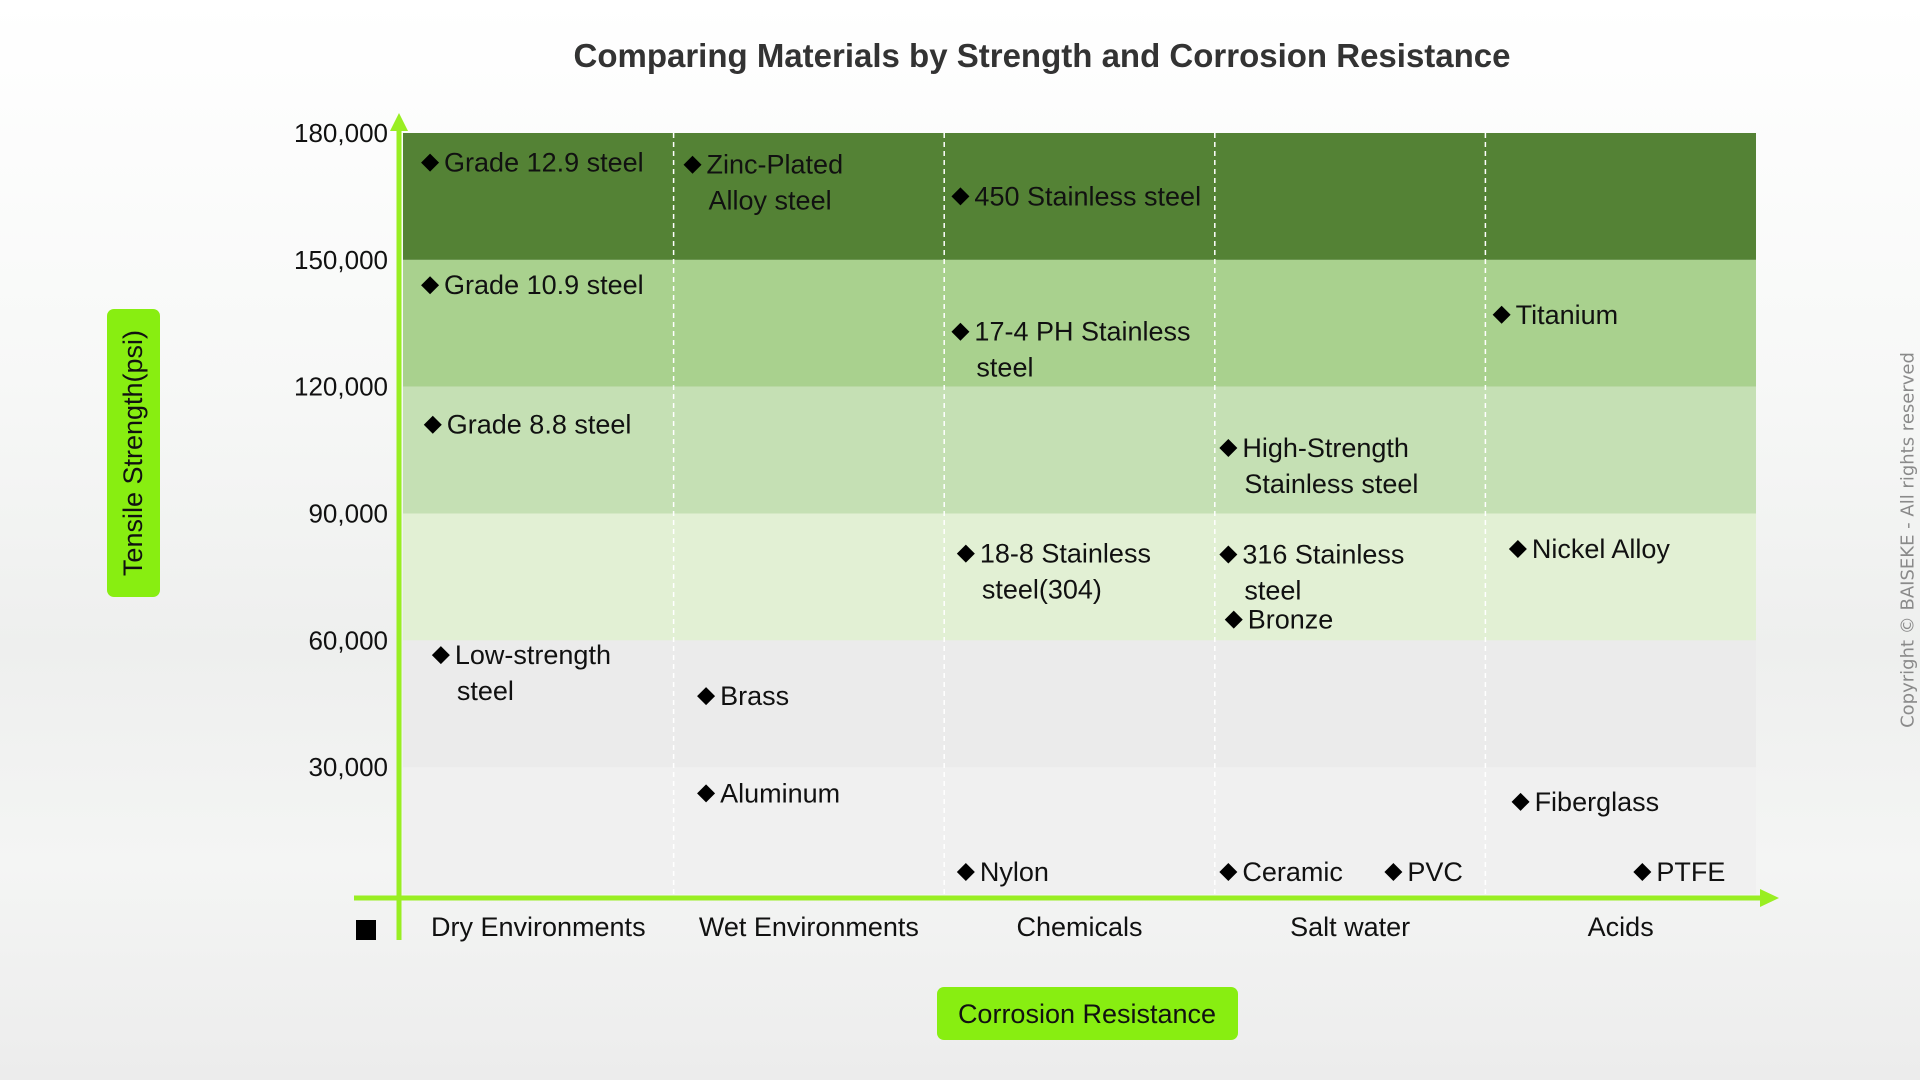  What do you see at coordinates (341, 133) in the screenshot?
I see `y-tick-label: 180,000` at bounding box center [341, 133].